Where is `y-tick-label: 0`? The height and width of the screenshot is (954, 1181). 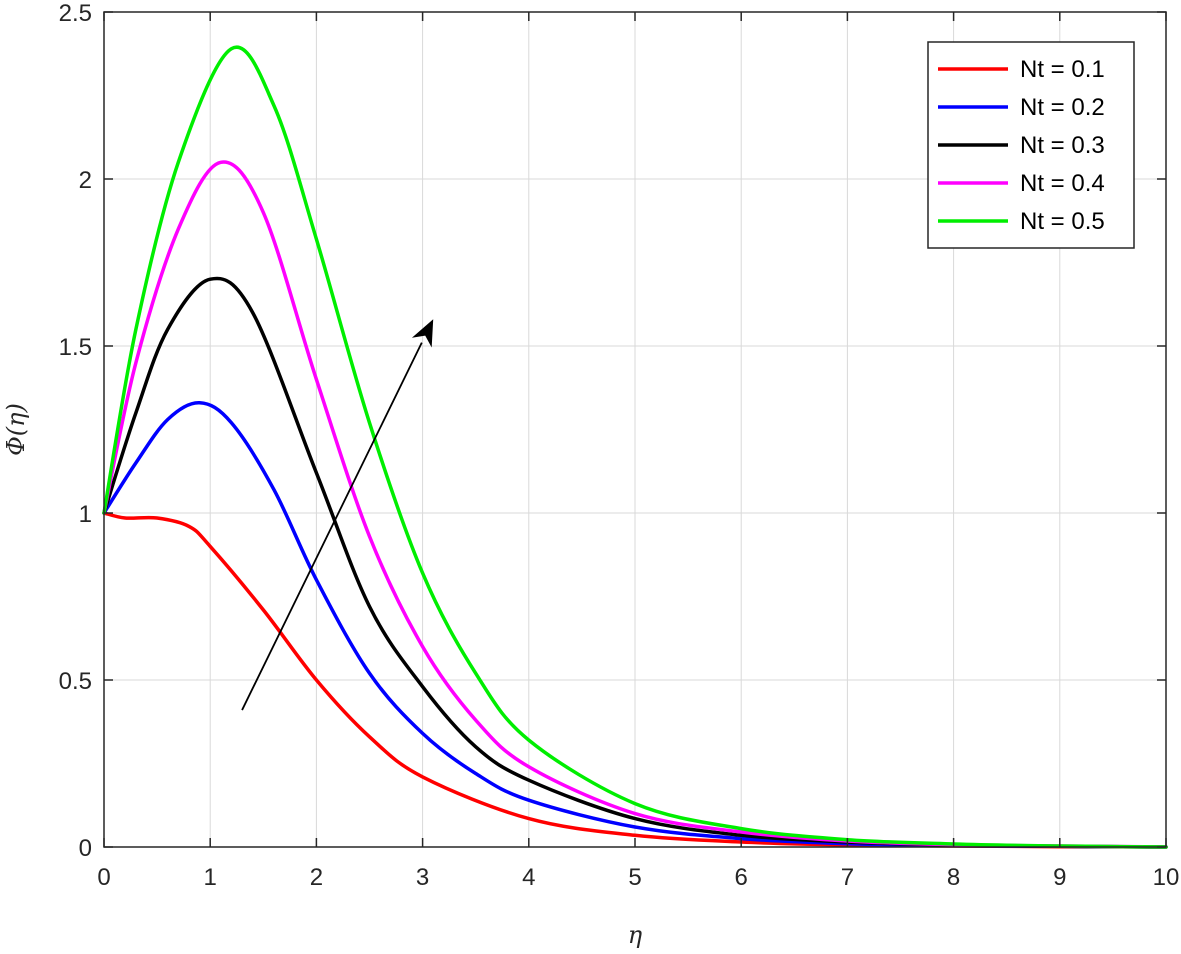
y-tick-label: 0 is located at coordinates (85, 848).